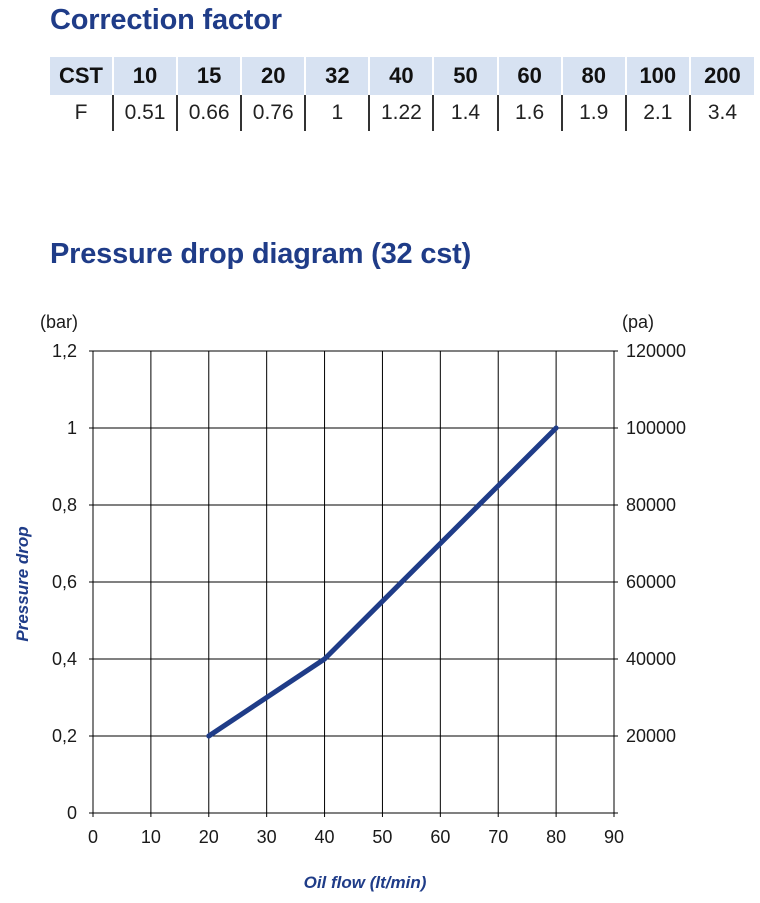 Image resolution: width=760 pixels, height=903 pixels. I want to click on factor-cell: 2.1, so click(657, 113).